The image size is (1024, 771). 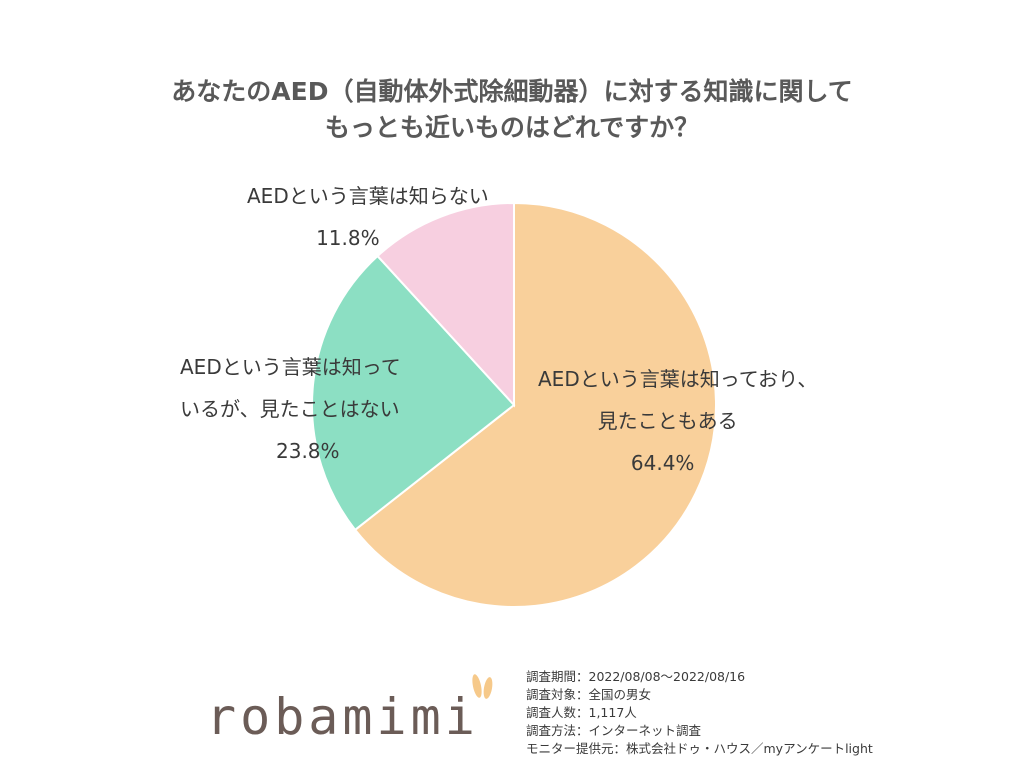 I want to click on slice-value-label: 64.4%, so click(x=662, y=463).